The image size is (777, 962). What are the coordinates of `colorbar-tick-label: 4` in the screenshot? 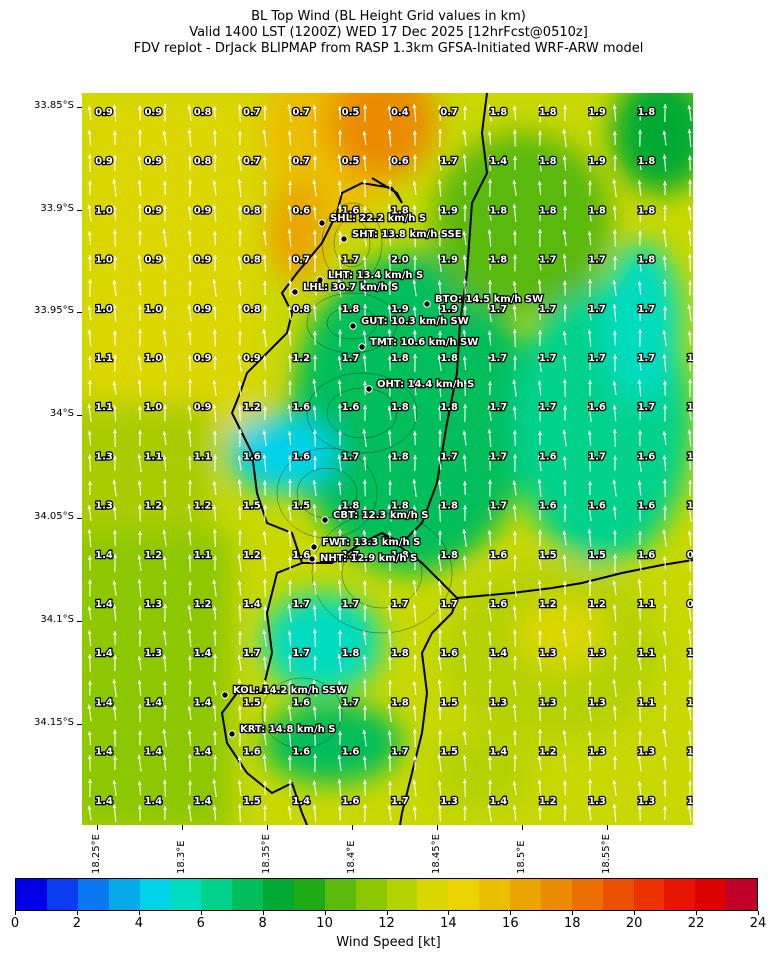 It's located at (138, 923).